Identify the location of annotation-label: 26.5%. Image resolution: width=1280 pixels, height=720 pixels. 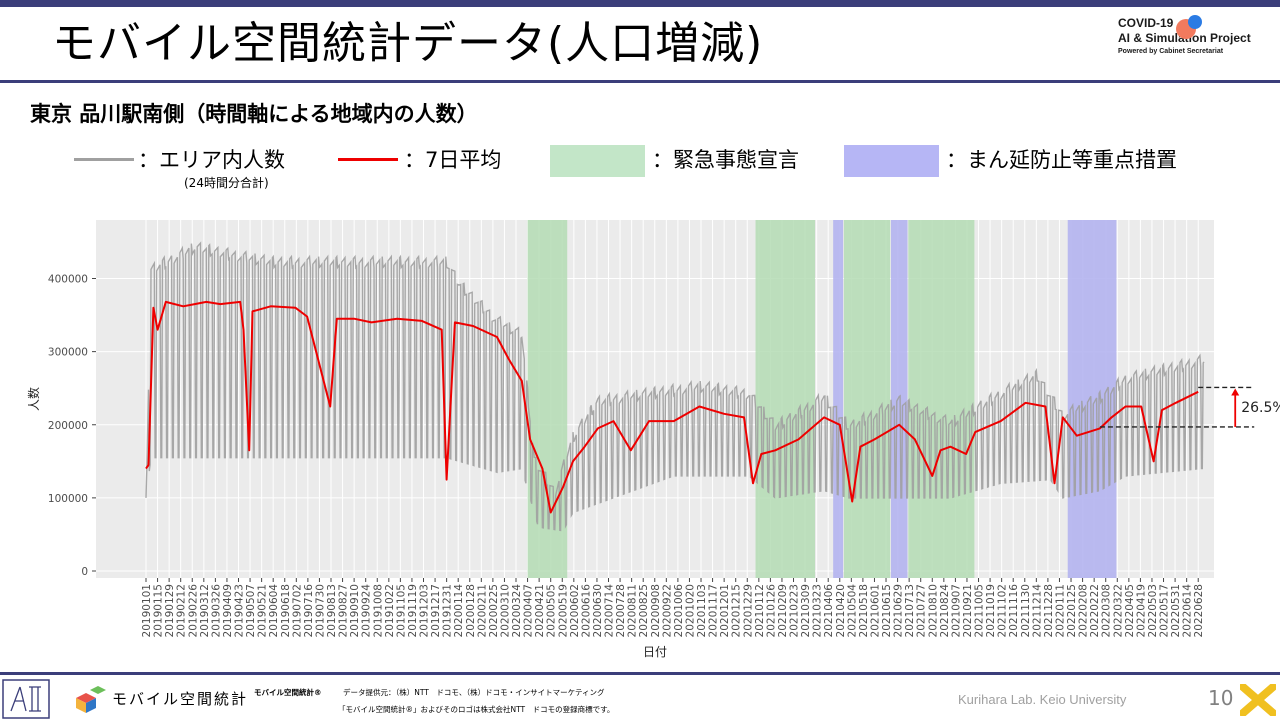
(1260, 408).